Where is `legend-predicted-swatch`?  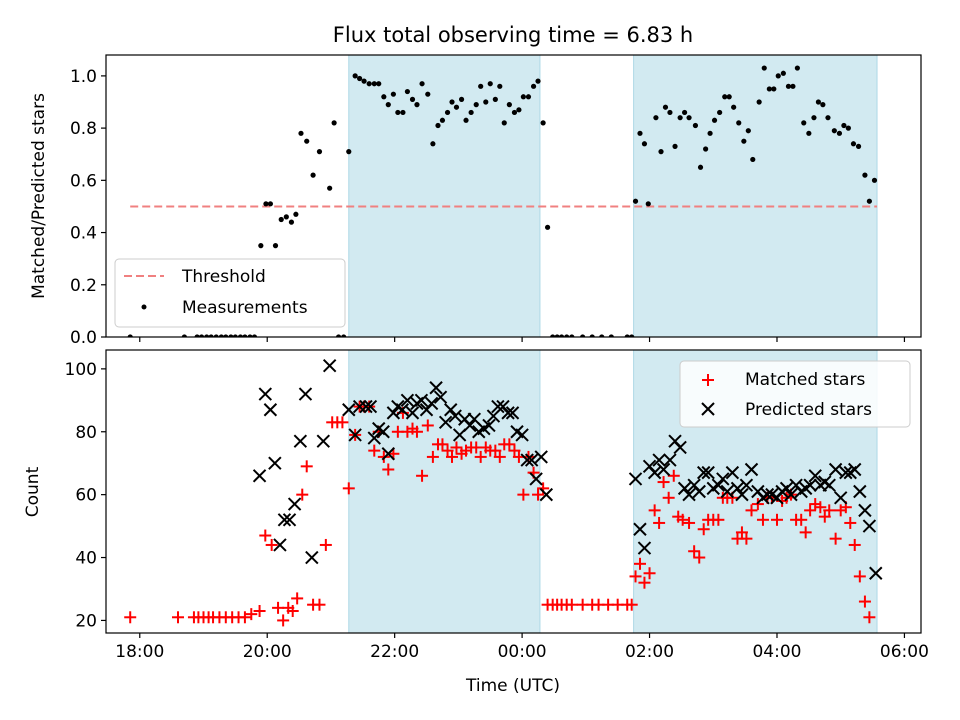
legend-predicted-swatch is located at coordinates (708, 409).